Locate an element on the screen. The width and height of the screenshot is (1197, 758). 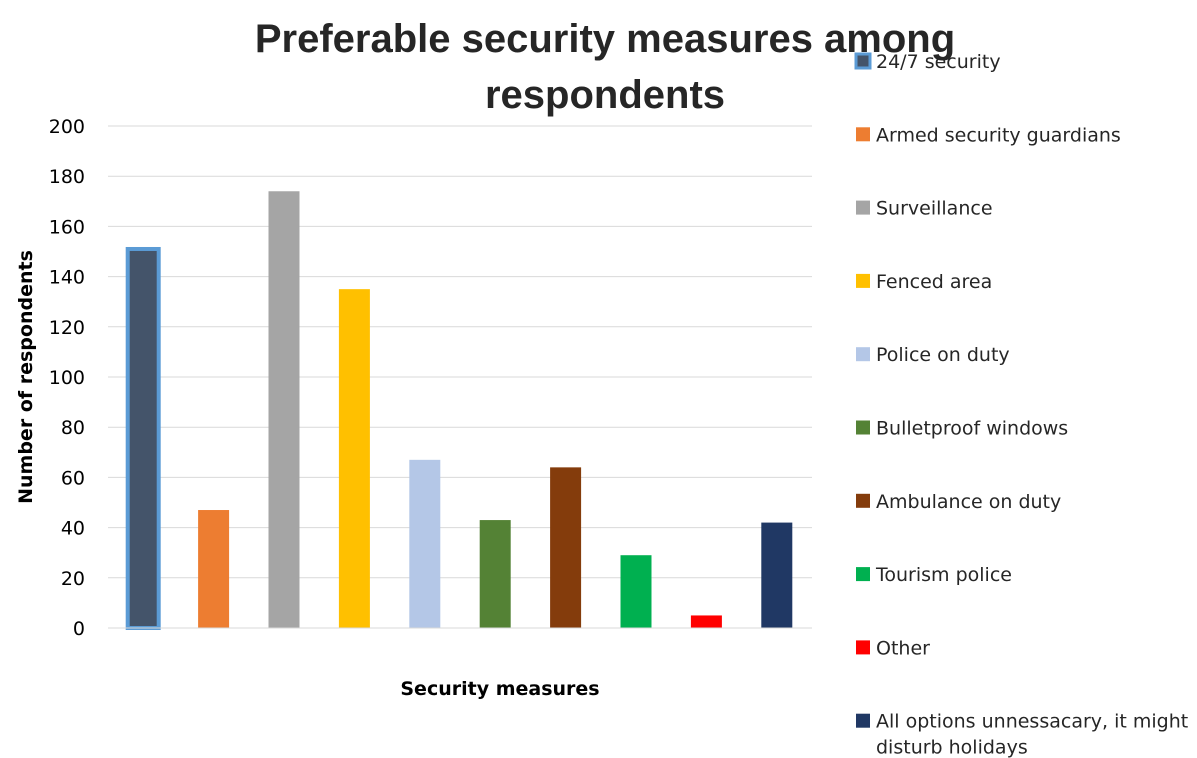
legend-label: Other is located at coordinates (903, 648).